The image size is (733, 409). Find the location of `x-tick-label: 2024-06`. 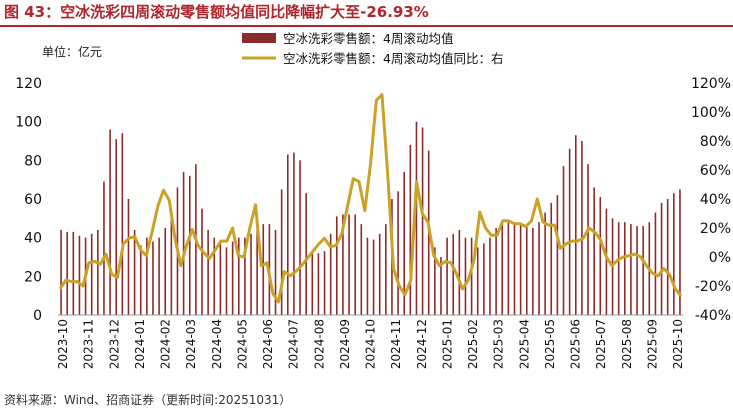

x-tick-label: 2024-06 is located at coordinates (268, 344).